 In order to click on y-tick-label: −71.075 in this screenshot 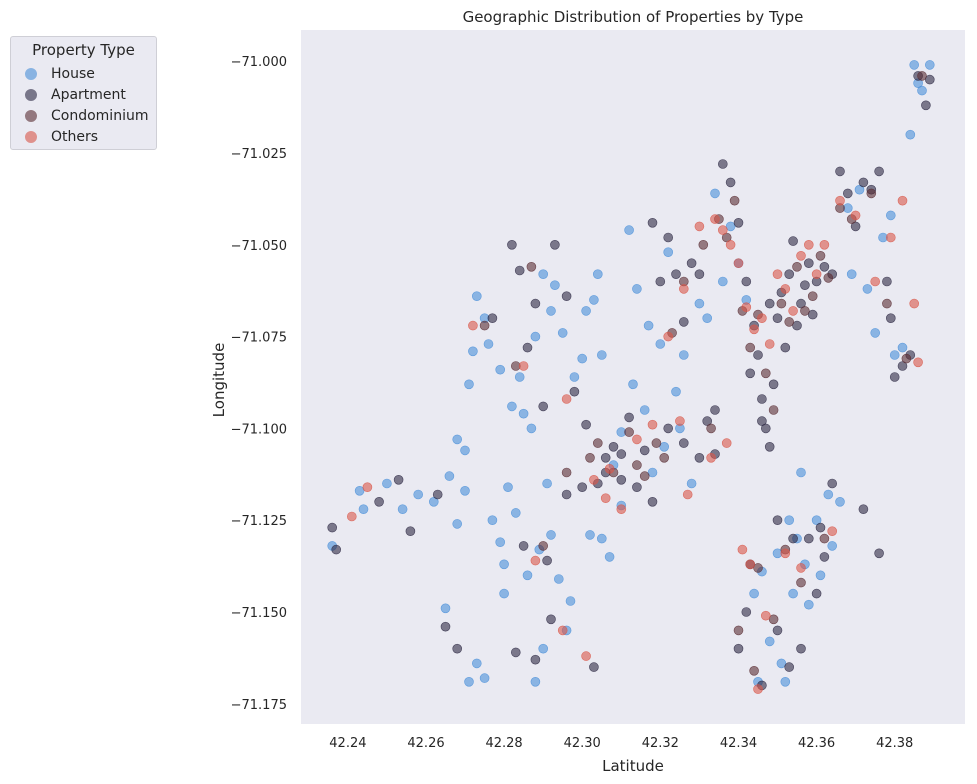, I will do `click(259, 338)`.